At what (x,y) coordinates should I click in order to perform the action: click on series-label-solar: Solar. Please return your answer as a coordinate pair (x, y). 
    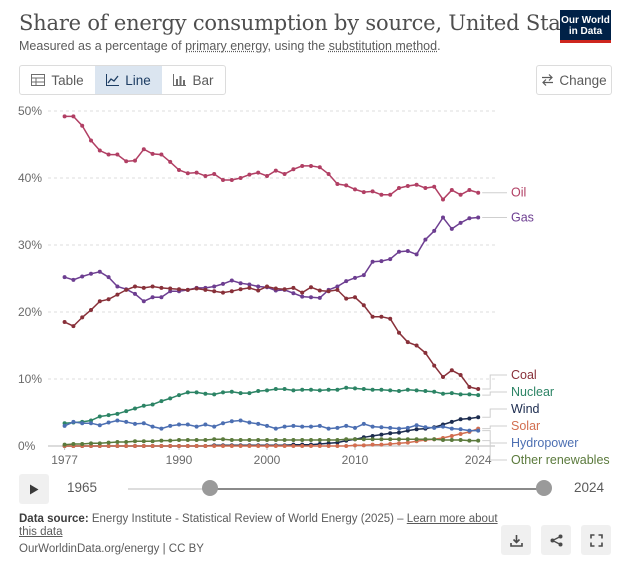
    Looking at the image, I should click on (525, 426).